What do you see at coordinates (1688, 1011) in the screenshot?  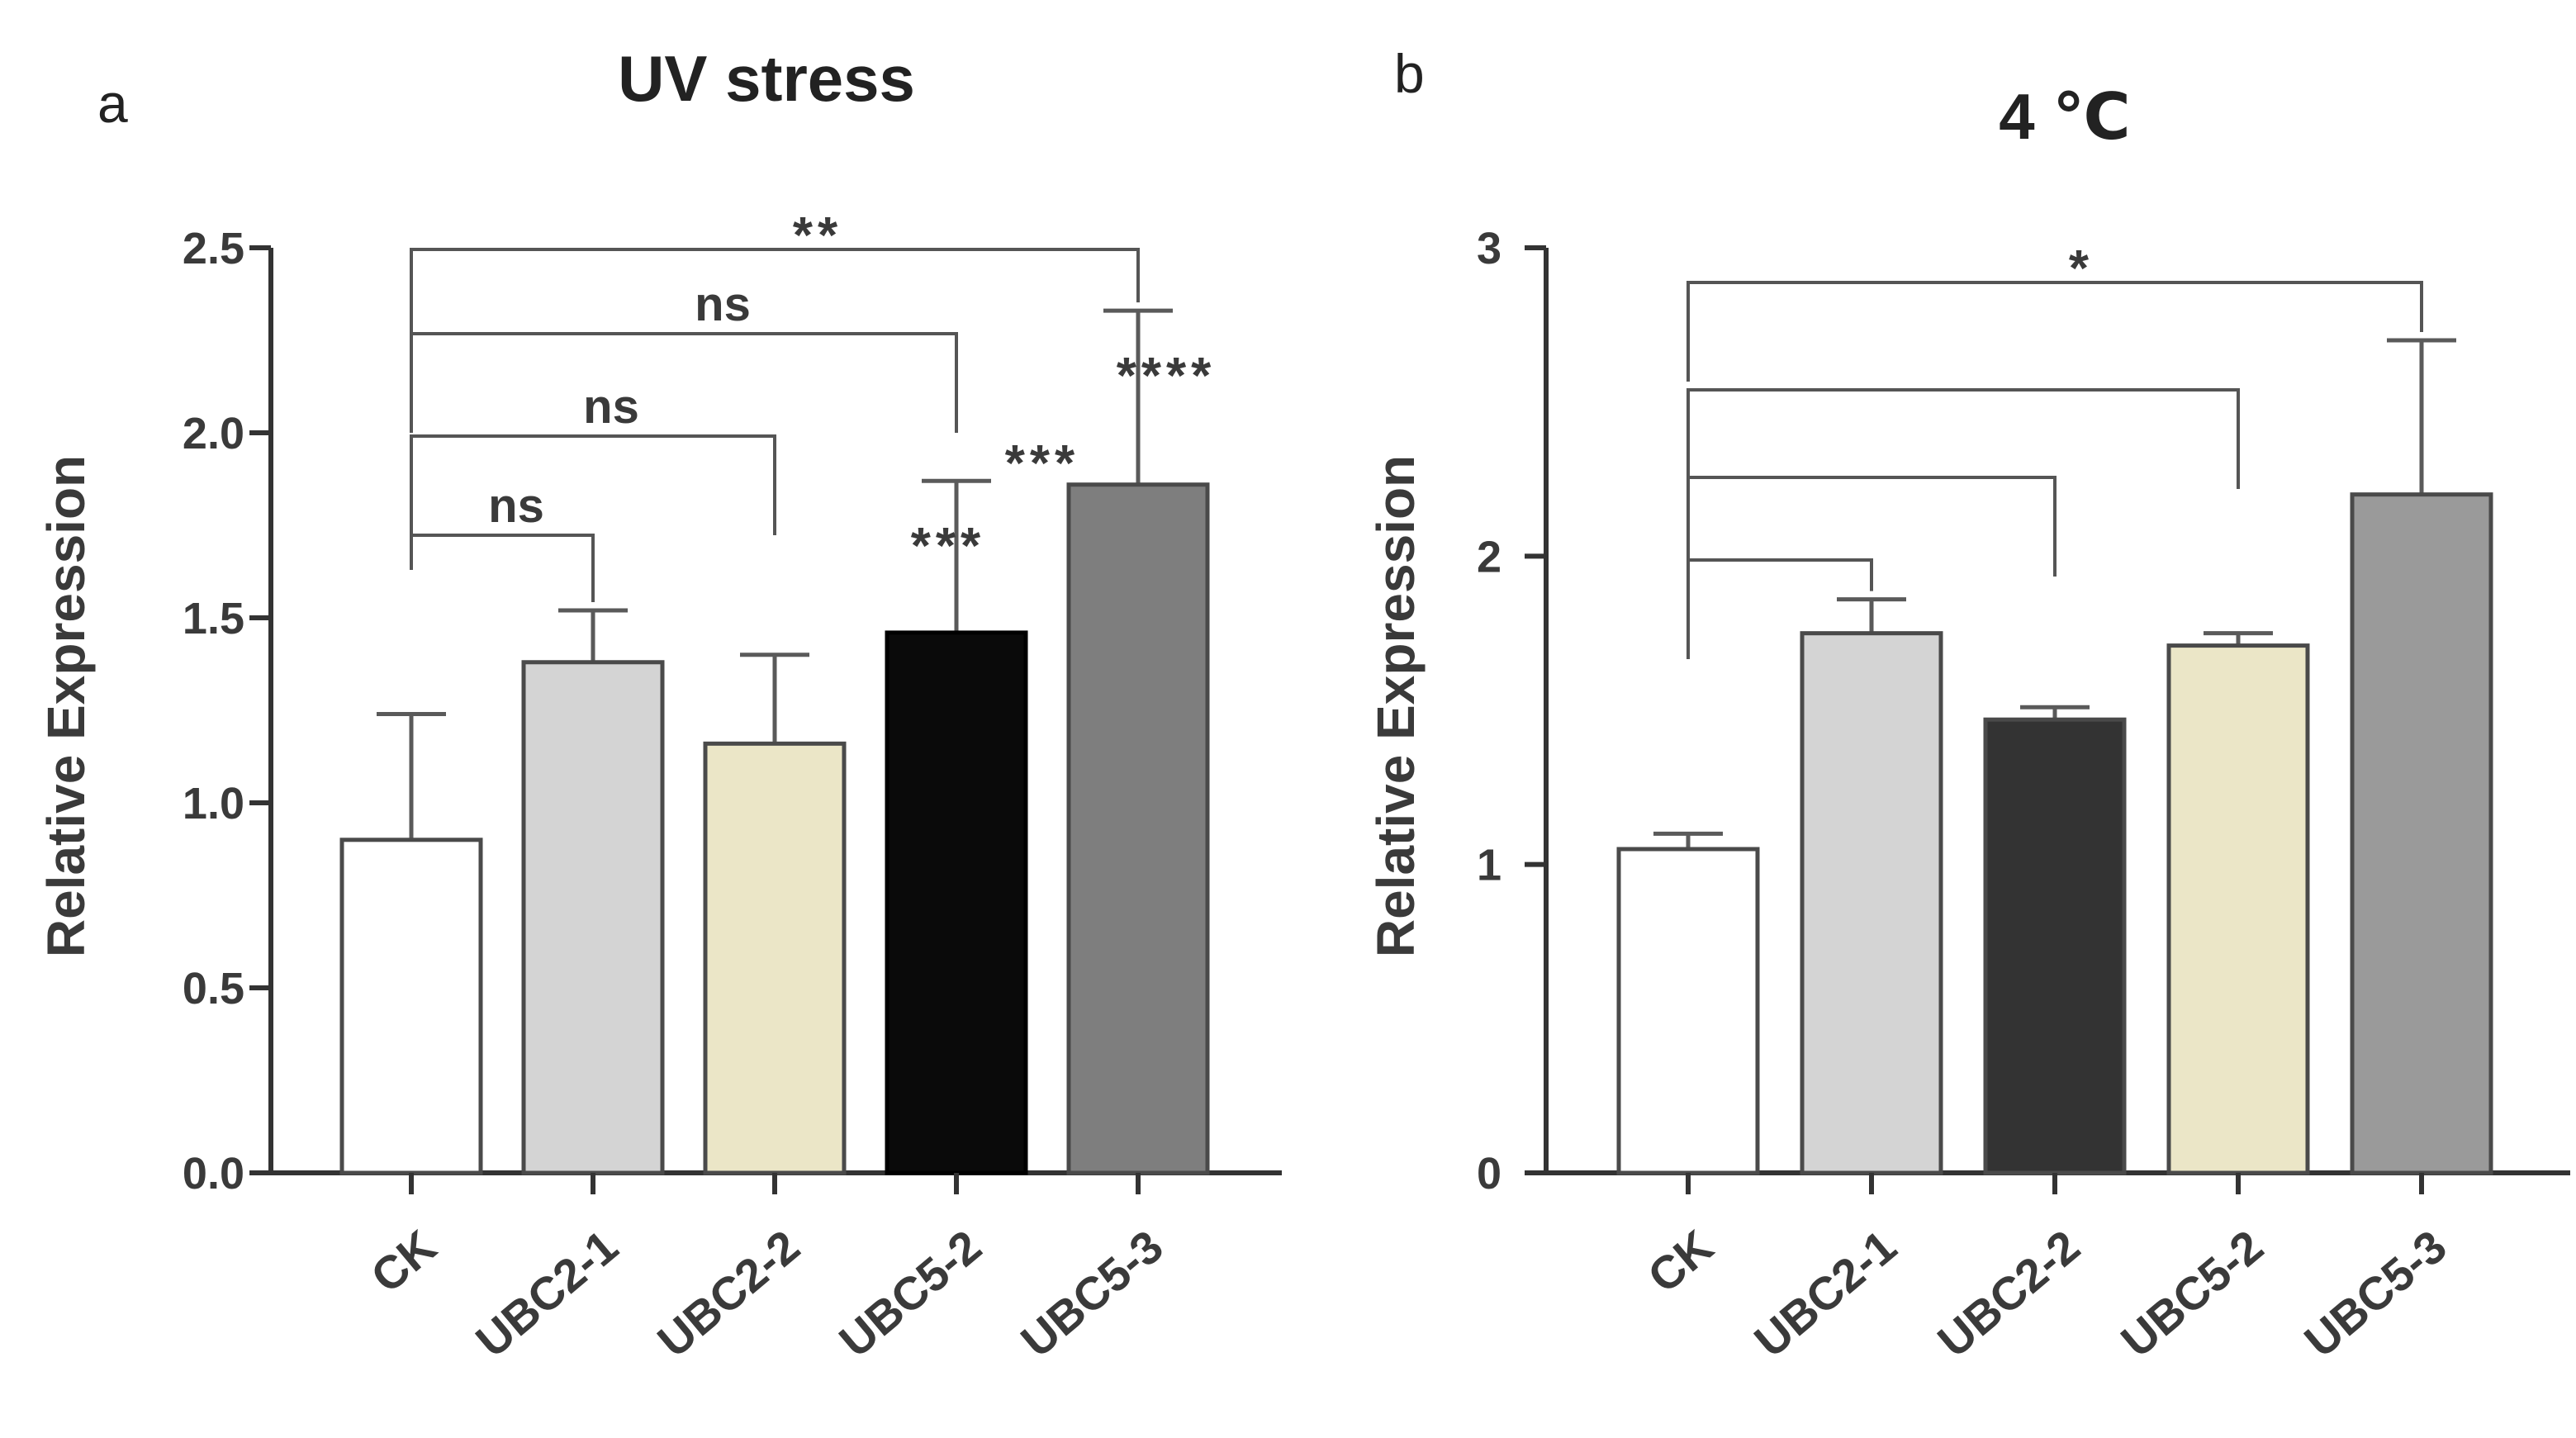 I see `panel-b-bar-ck` at bounding box center [1688, 1011].